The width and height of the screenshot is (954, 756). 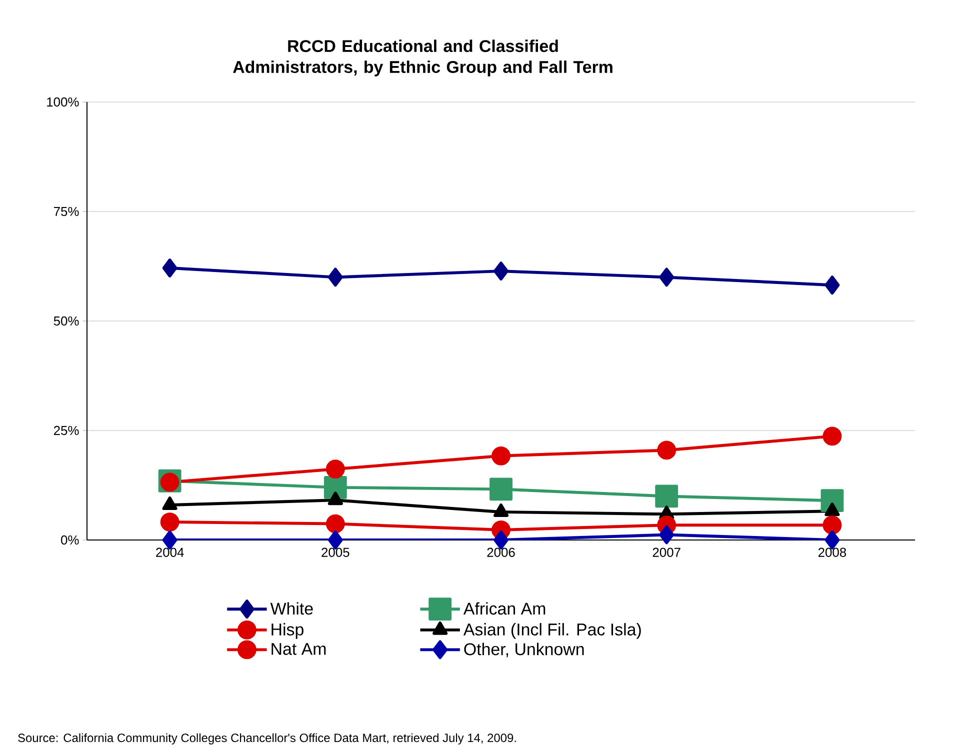 What do you see at coordinates (170, 552) in the screenshot?
I see `x-tick-label: 2004` at bounding box center [170, 552].